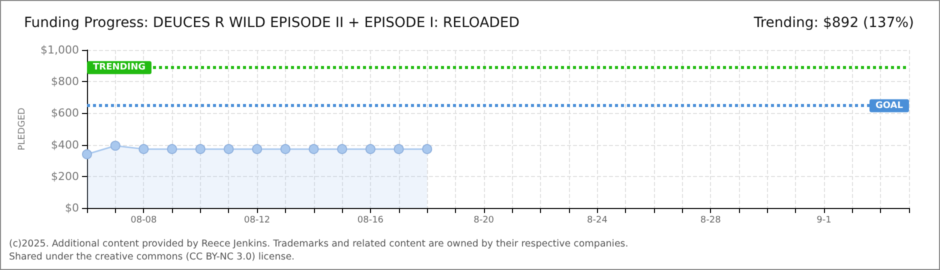  What do you see at coordinates (65, 145) in the screenshot?
I see `y-tick-label: $400` at bounding box center [65, 145].